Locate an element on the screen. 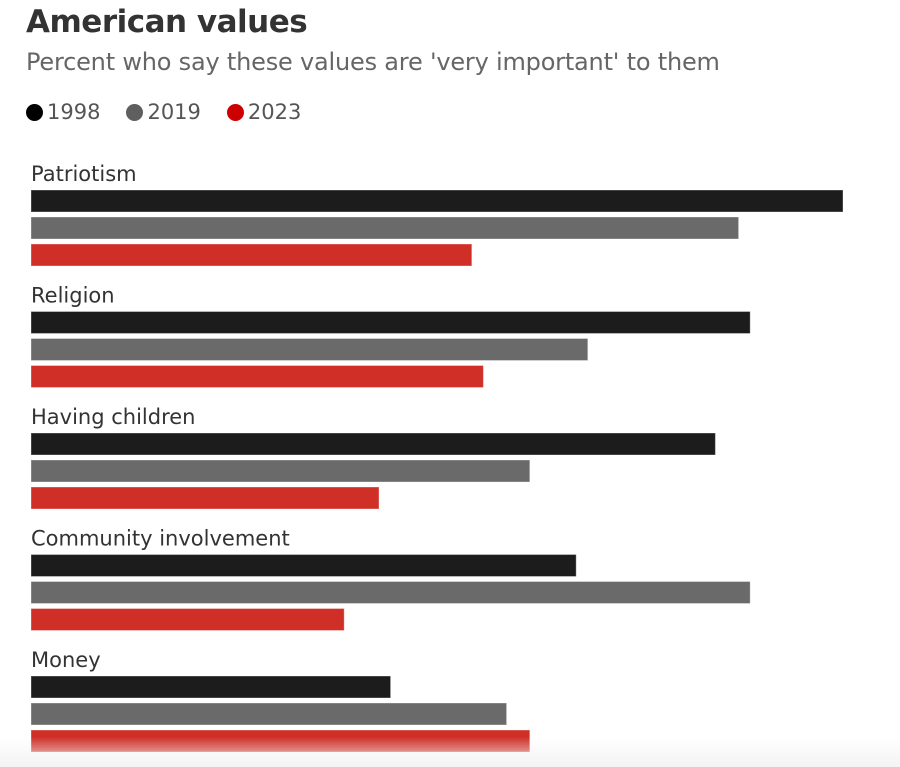 Image resolution: width=900 pixels, height=767 pixels. legend-swatch-2019 is located at coordinates (135, 112).